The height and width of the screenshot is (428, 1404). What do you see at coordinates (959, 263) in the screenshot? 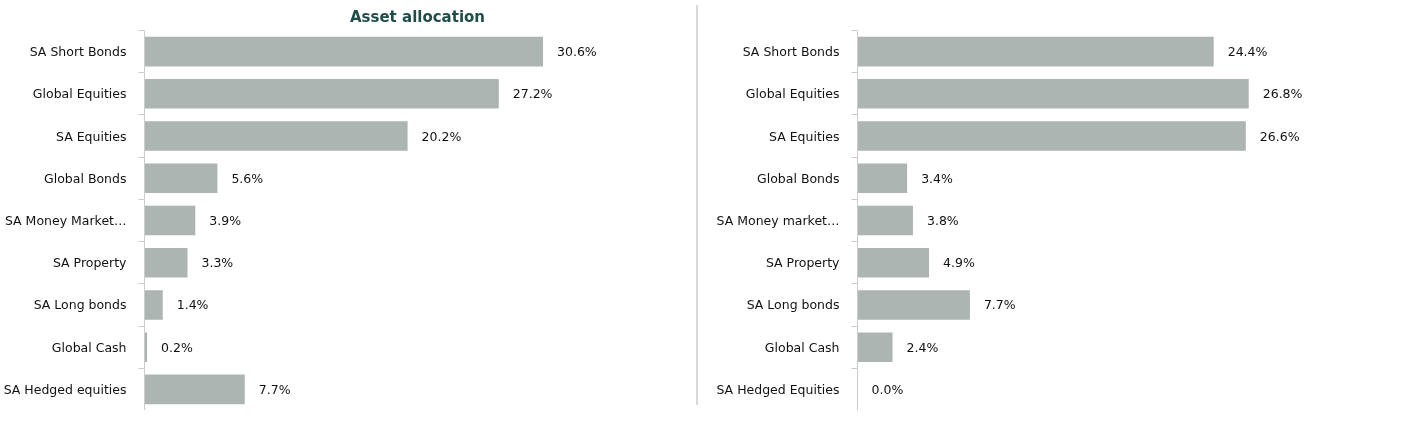
I see `data-label: 4.9%` at bounding box center [959, 263].